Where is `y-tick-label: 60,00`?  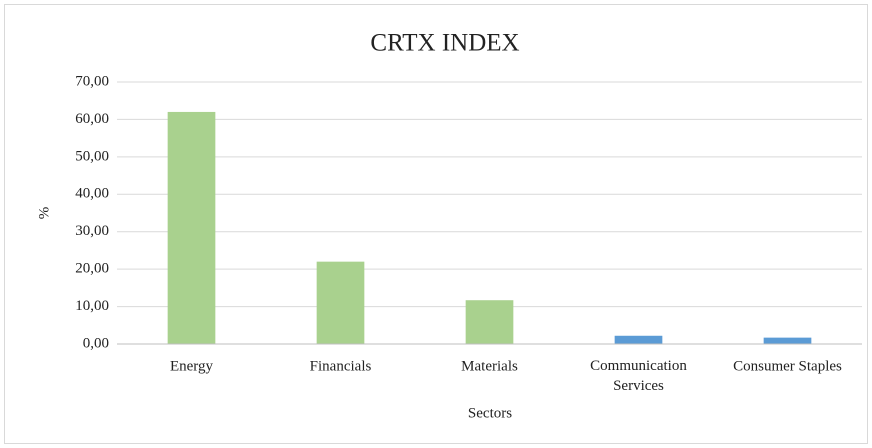
y-tick-label: 60,00 is located at coordinates (92, 119).